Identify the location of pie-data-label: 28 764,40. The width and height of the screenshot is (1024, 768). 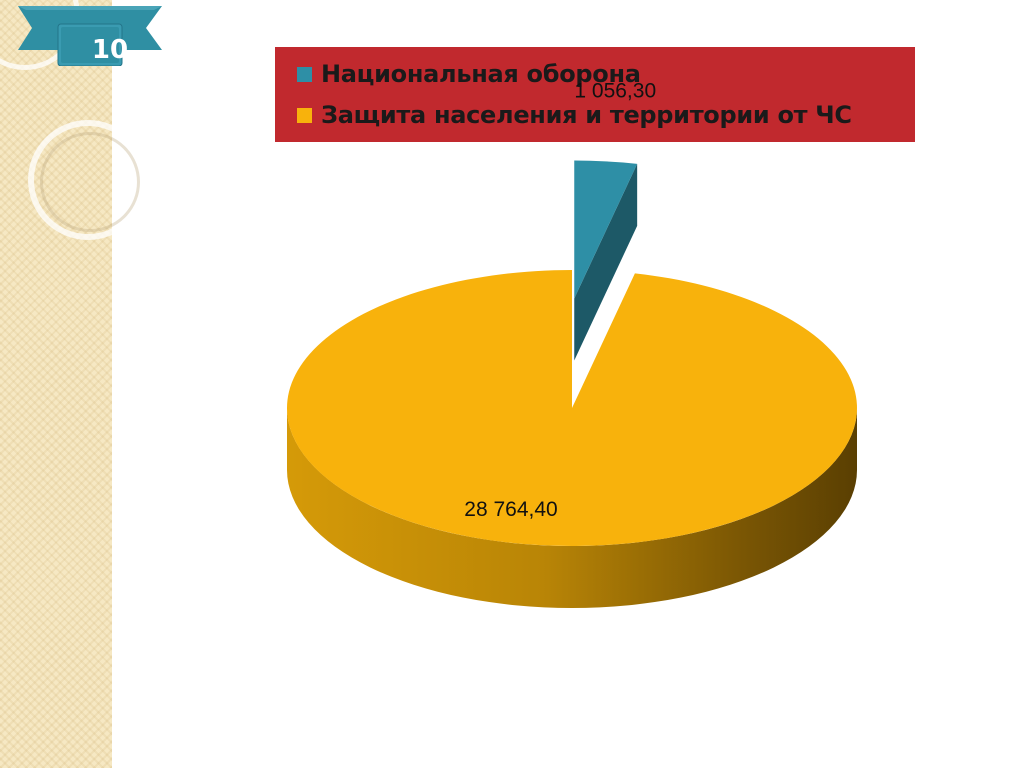
(510, 509).